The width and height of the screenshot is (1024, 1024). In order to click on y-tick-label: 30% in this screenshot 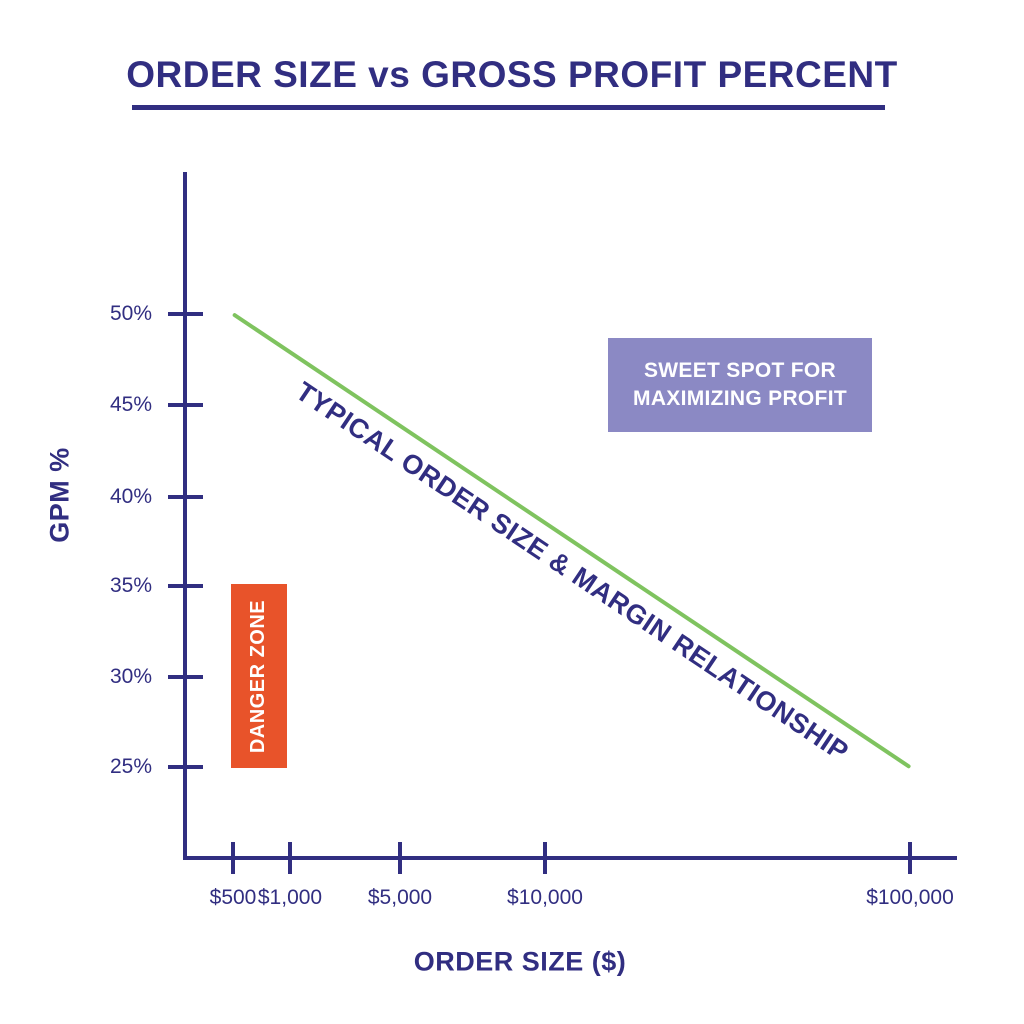, I will do `click(130, 676)`.